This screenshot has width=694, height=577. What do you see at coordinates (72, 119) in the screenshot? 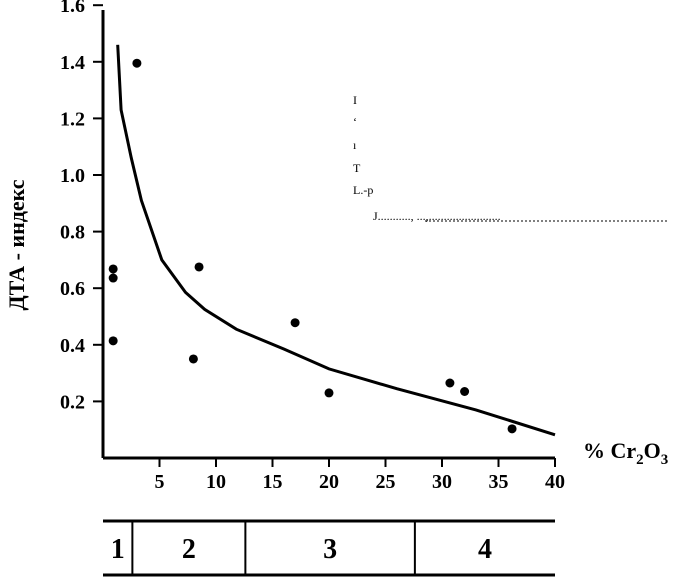
I see `y-tick-label: 1.2` at bounding box center [72, 119].